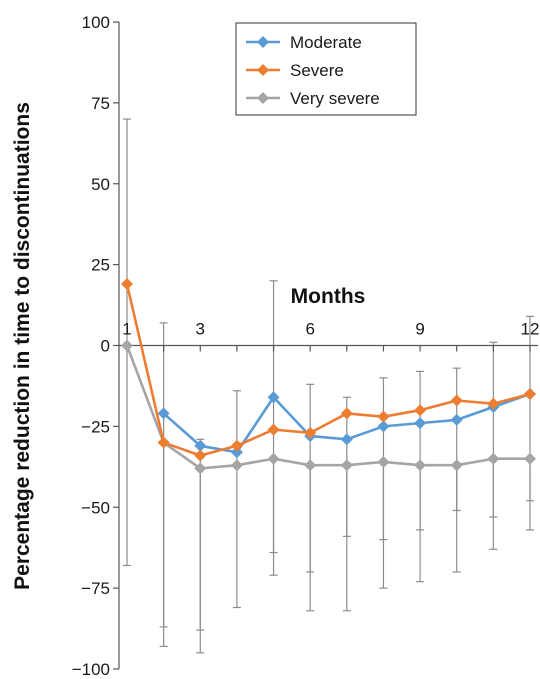  What do you see at coordinates (95, 507) in the screenshot?
I see `y-tick-label: −50` at bounding box center [95, 507].